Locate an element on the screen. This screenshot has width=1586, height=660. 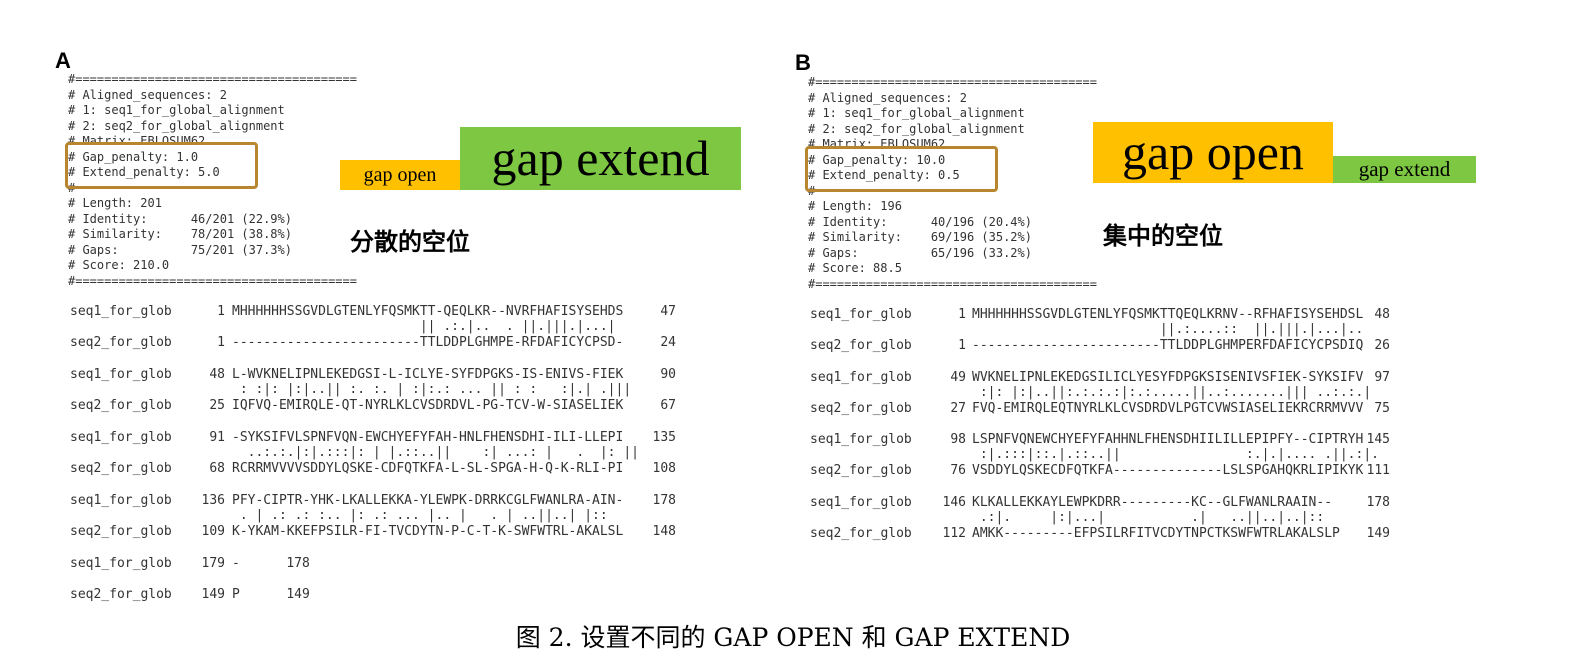
header-line: # Length: 201 is located at coordinates (115, 203).